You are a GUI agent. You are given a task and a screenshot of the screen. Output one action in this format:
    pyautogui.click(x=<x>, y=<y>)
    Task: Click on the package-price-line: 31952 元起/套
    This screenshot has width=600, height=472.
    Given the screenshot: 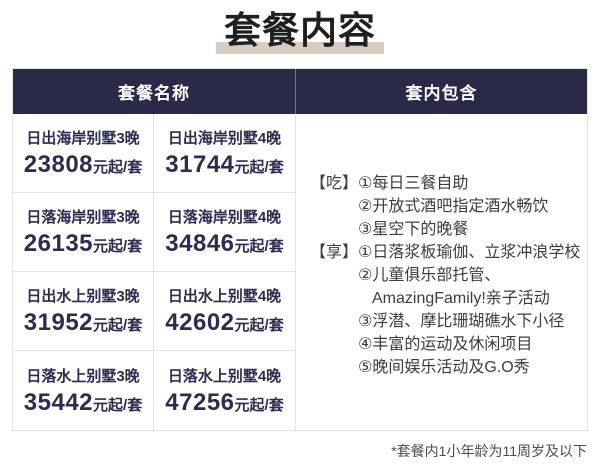 What is the action you would take?
    pyautogui.click(x=83, y=323)
    